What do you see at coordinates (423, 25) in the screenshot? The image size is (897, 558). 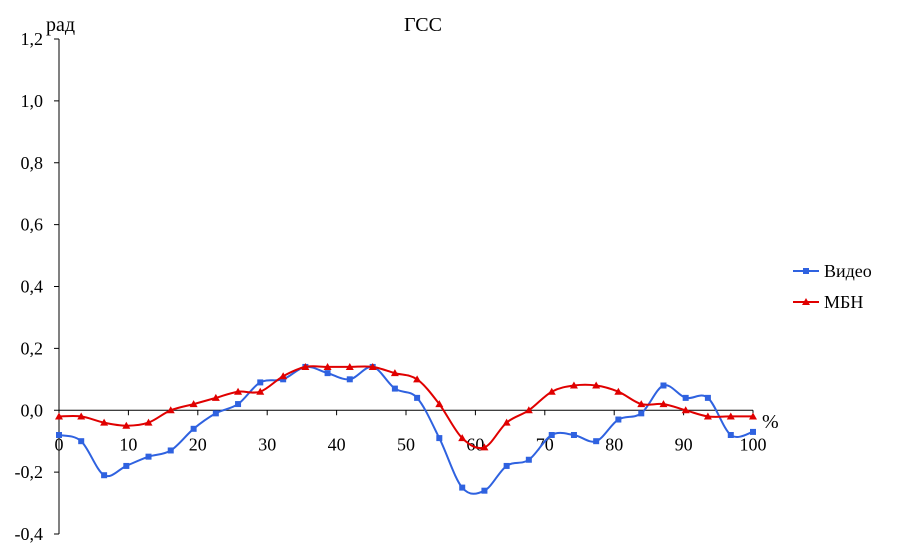 I see `chart-title: ГСС` at bounding box center [423, 25].